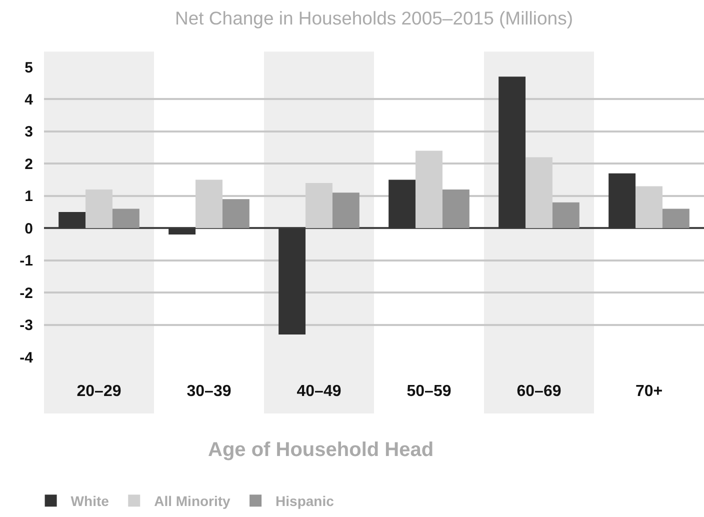 This screenshot has width=704, height=517. What do you see at coordinates (99, 391) in the screenshot?
I see `x-tick-label: 20–29` at bounding box center [99, 391].